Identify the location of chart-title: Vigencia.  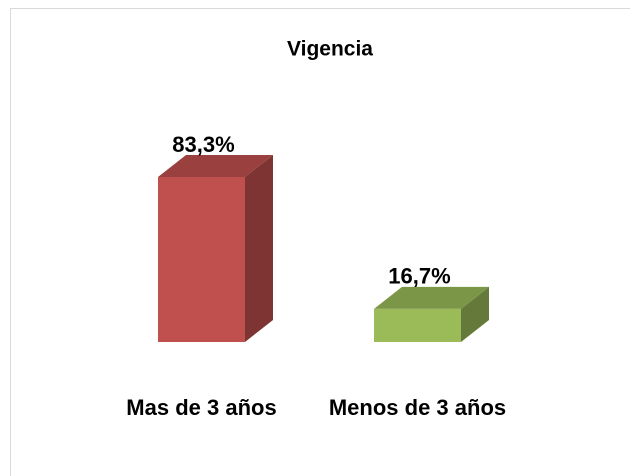
(330, 49).